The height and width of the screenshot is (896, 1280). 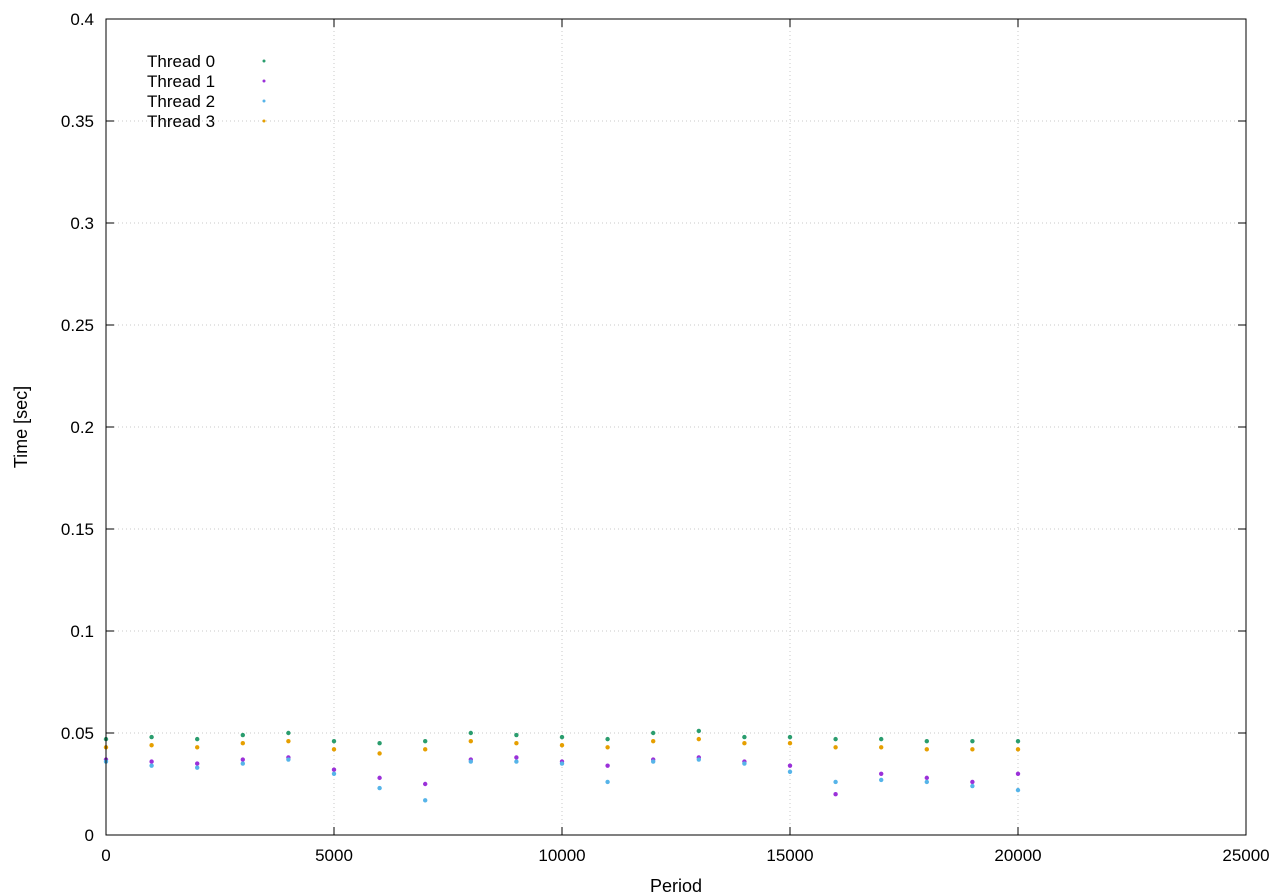 I want to click on x-tick-label: 25000, so click(x=1245, y=855).